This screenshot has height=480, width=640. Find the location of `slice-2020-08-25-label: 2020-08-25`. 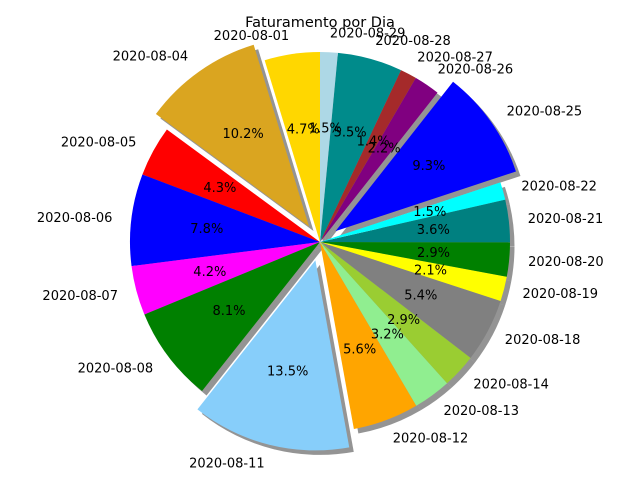

slice-2020-08-25-label: 2020-08-25 is located at coordinates (545, 112).